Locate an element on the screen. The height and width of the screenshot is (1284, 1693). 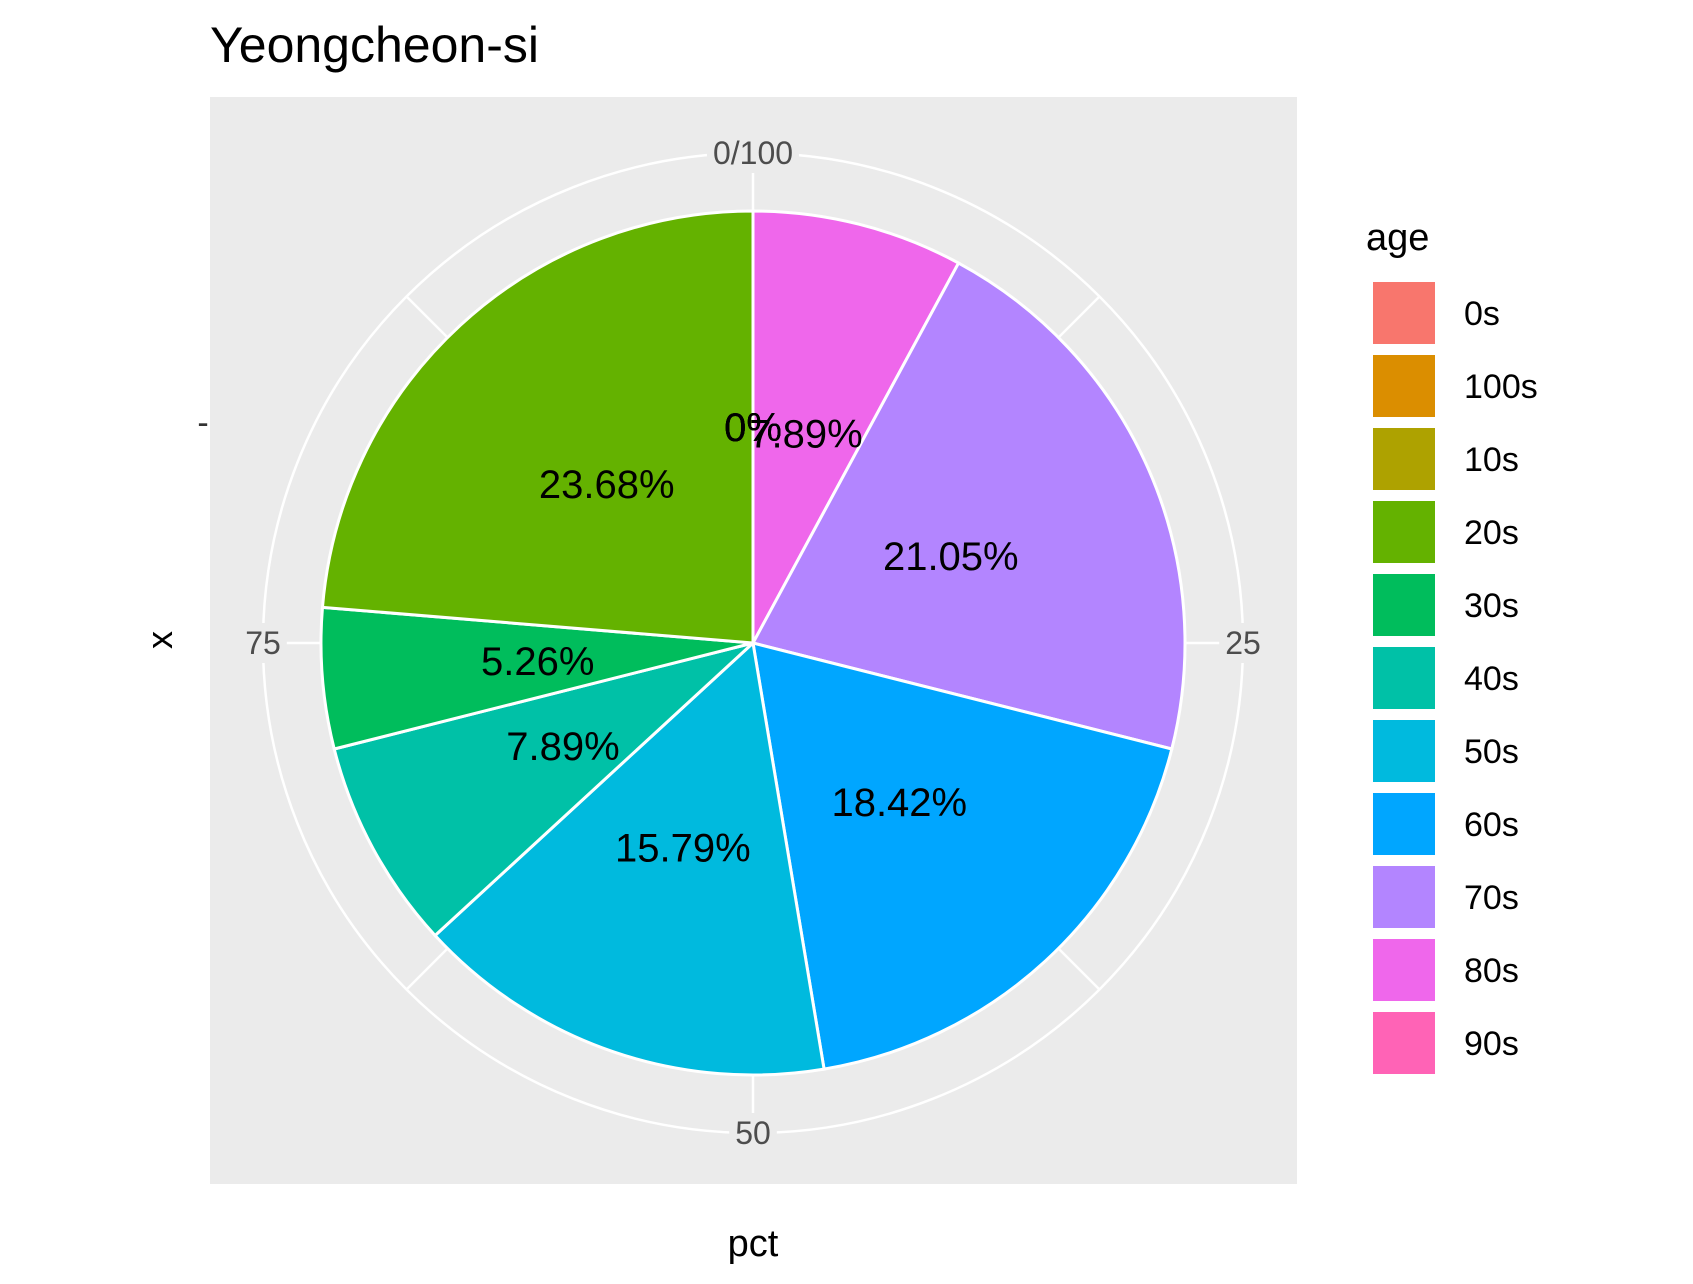
legend-key-20s is located at coordinates (1404, 532).